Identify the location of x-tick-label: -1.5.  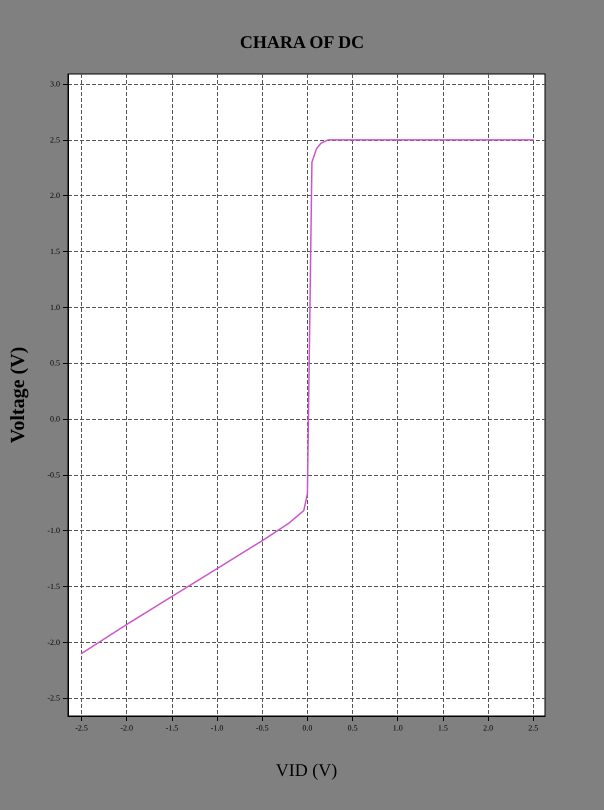
(172, 728).